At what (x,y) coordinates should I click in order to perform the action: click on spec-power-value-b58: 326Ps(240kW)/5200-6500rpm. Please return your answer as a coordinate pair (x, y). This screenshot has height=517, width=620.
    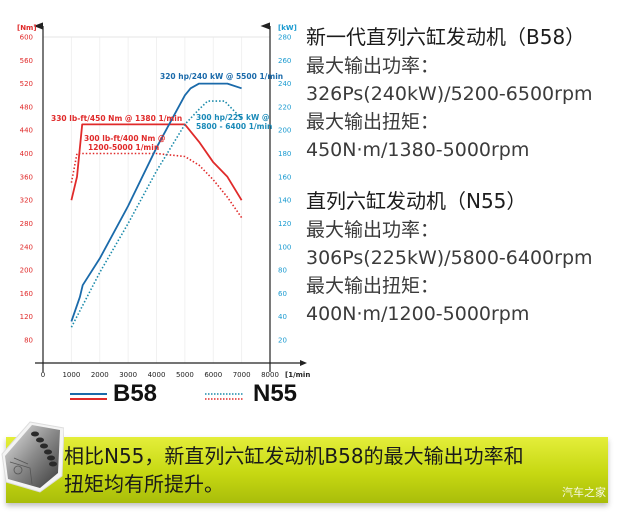
    Looking at the image, I should click on (449, 94).